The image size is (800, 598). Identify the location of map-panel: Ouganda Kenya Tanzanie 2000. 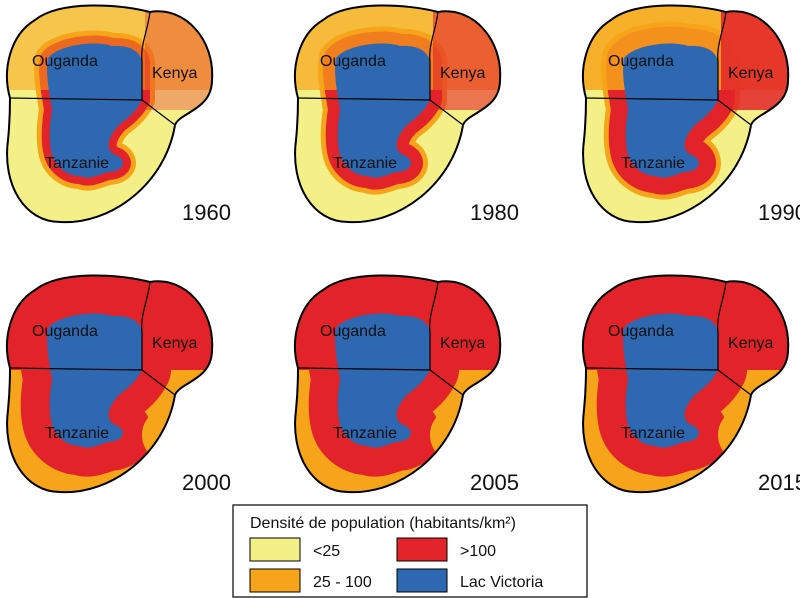
(118, 384).